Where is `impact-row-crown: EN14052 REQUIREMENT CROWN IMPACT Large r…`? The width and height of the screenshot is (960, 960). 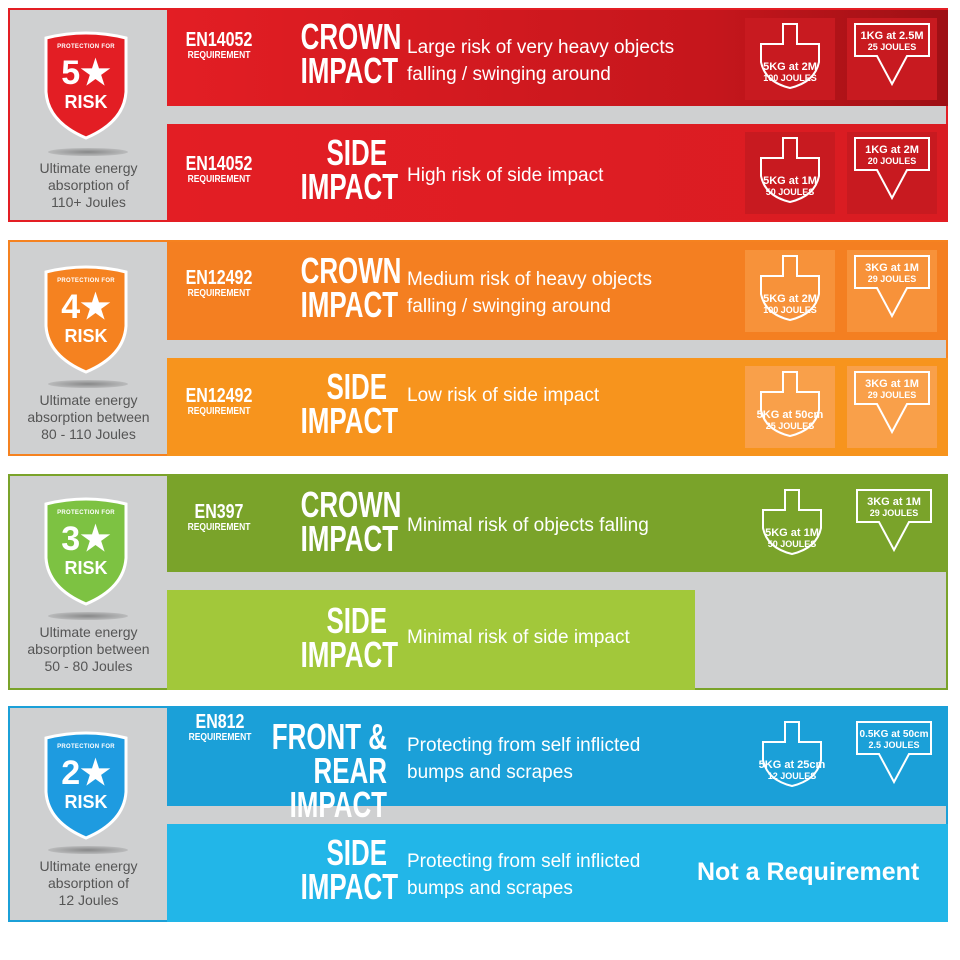 impact-row-crown: EN14052 REQUIREMENT CROWN IMPACT Large r… is located at coordinates (557, 58).